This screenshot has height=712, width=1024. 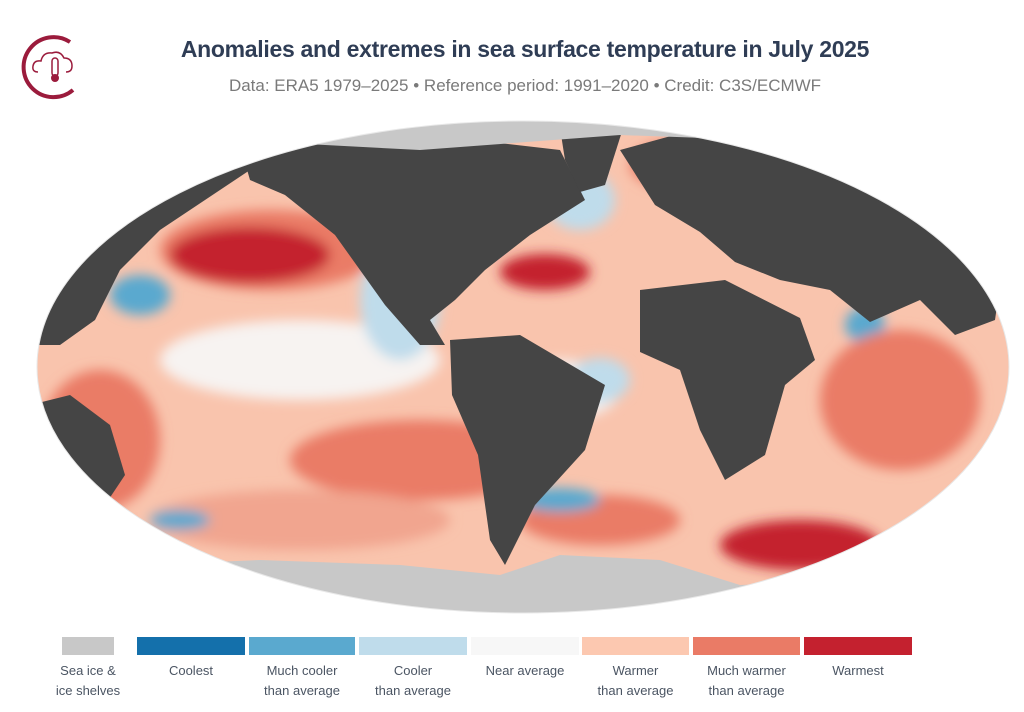 What do you see at coordinates (727, 380) in the screenshot?
I see `africa` at bounding box center [727, 380].